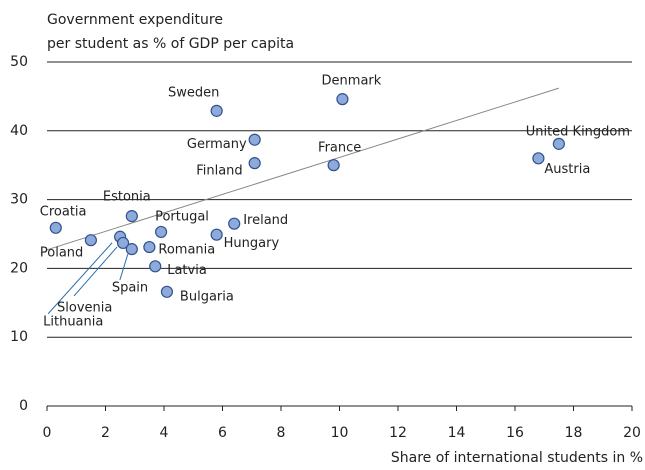  What do you see at coordinates (19, 200) in the screenshot?
I see `y-tick-label: 30` at bounding box center [19, 200].